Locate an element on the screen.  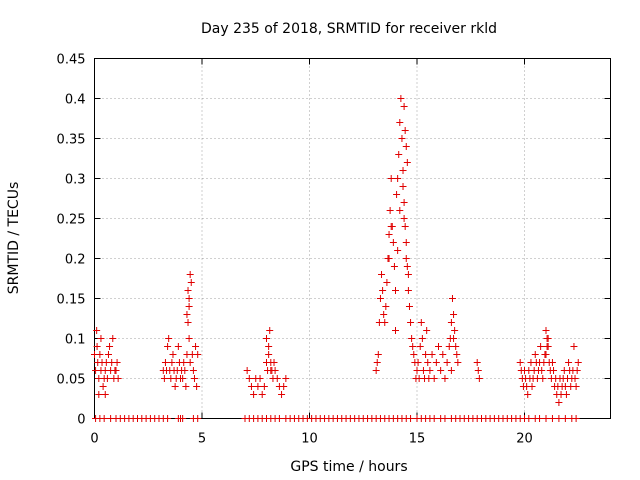
y-tick-label: 0.3 is located at coordinates (75, 180).